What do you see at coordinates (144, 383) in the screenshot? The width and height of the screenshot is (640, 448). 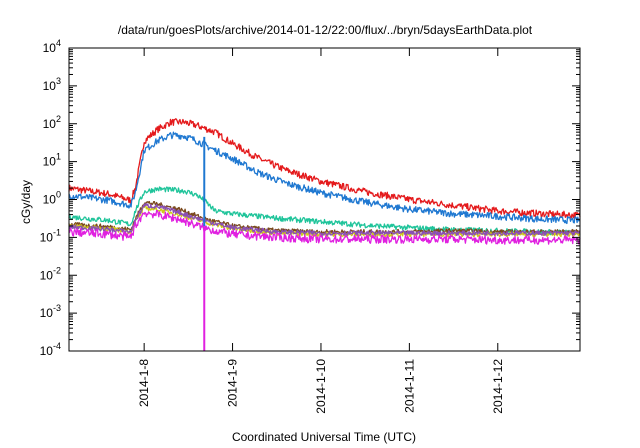 I see `x-tick-label: 2014-1-8` at bounding box center [144, 383].